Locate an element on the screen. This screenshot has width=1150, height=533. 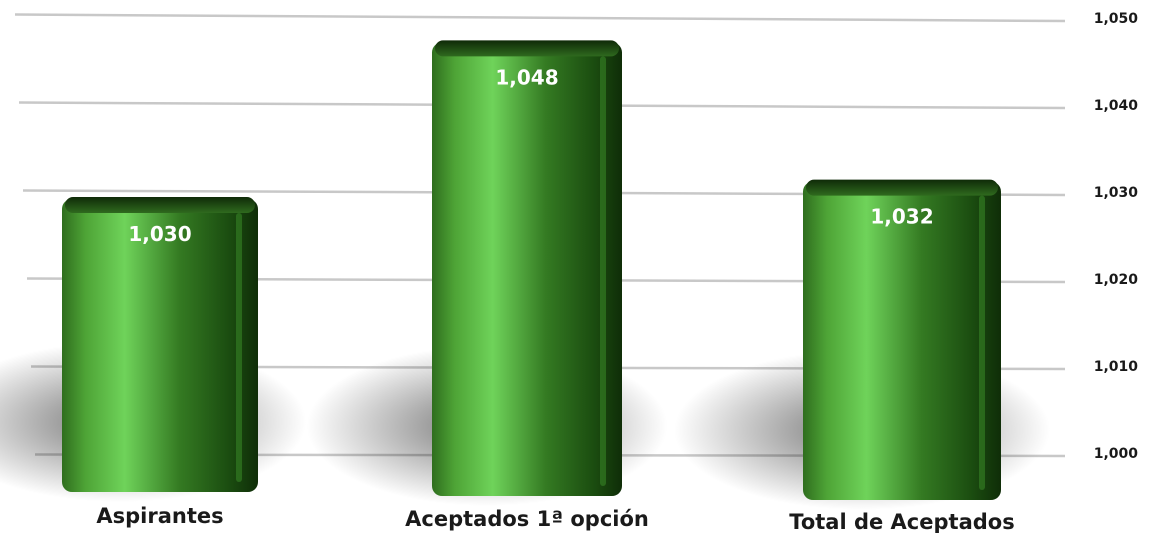
category-label: Total de Aceptados is located at coordinates (901, 521).